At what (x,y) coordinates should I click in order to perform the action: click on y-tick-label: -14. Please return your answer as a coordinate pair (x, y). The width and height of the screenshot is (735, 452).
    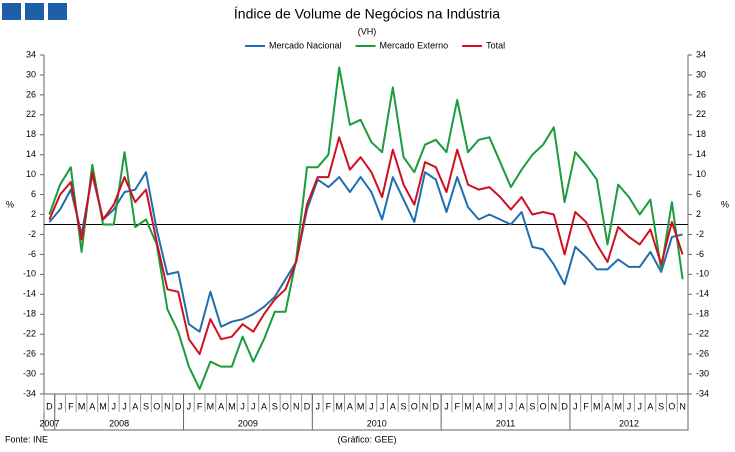
    Looking at the image, I should click on (29, 294).